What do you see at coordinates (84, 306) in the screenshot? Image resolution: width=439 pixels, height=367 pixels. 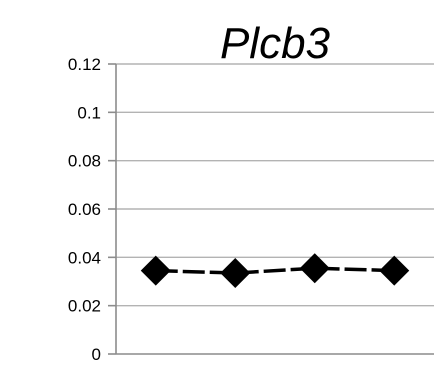 I see `y-tick-label: 0.02` at bounding box center [84, 306].